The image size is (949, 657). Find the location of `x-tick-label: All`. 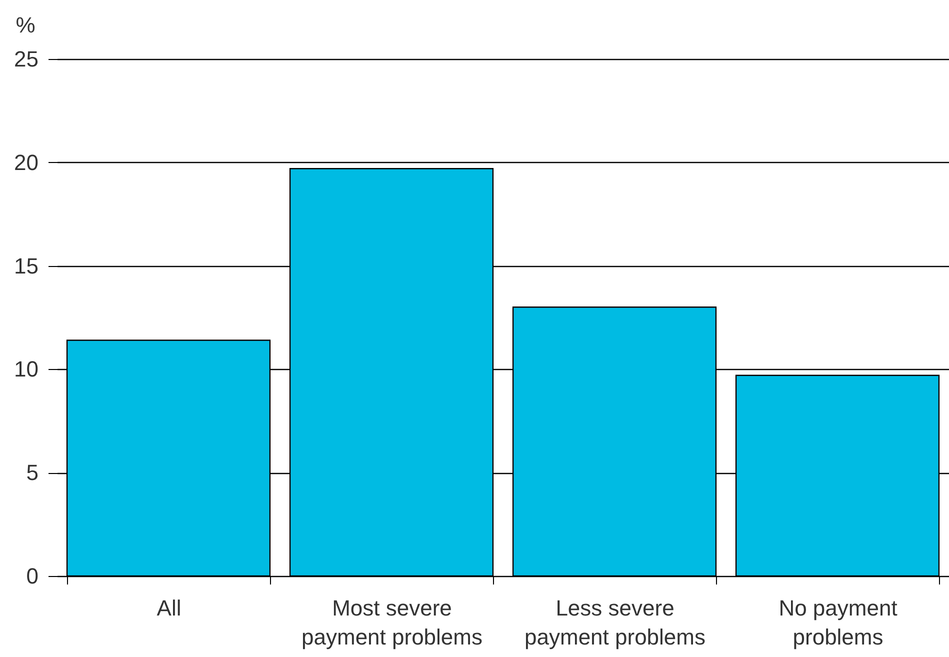

x-tick-label: All is located at coordinates (169, 608).